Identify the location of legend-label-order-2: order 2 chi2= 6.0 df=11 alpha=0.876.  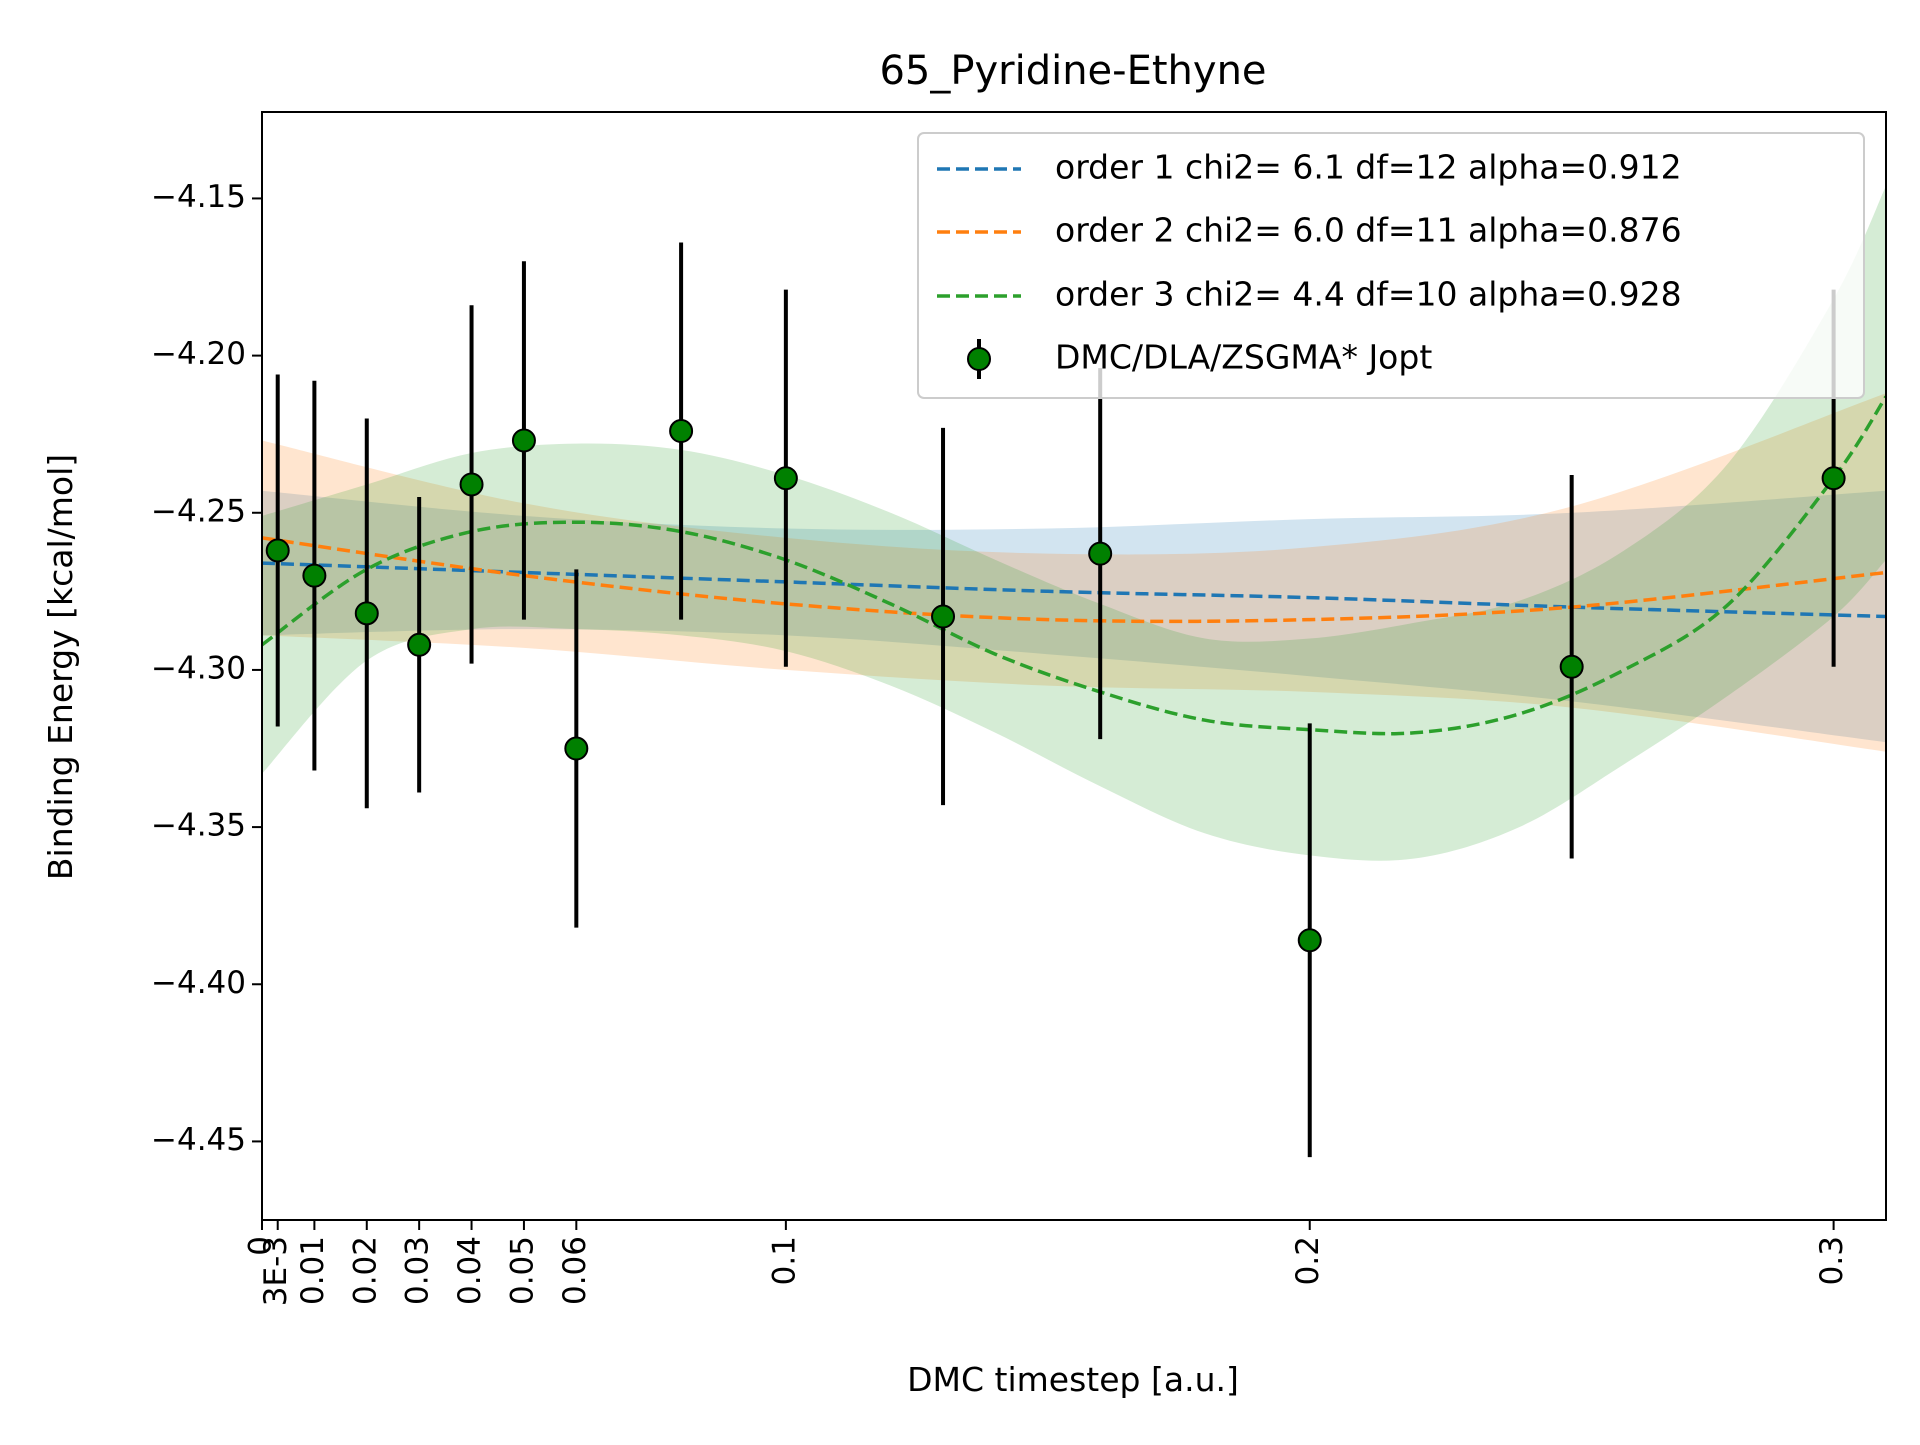
(1368, 230).